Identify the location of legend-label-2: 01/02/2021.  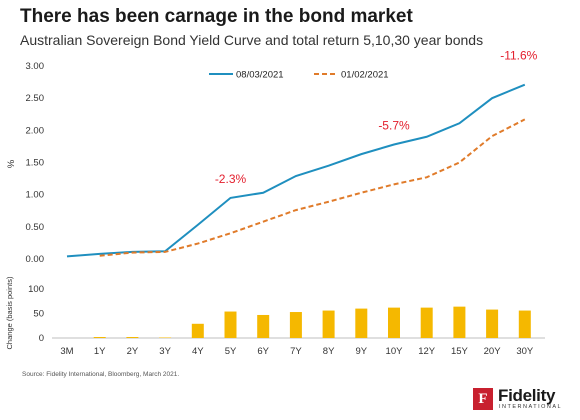
(365, 75).